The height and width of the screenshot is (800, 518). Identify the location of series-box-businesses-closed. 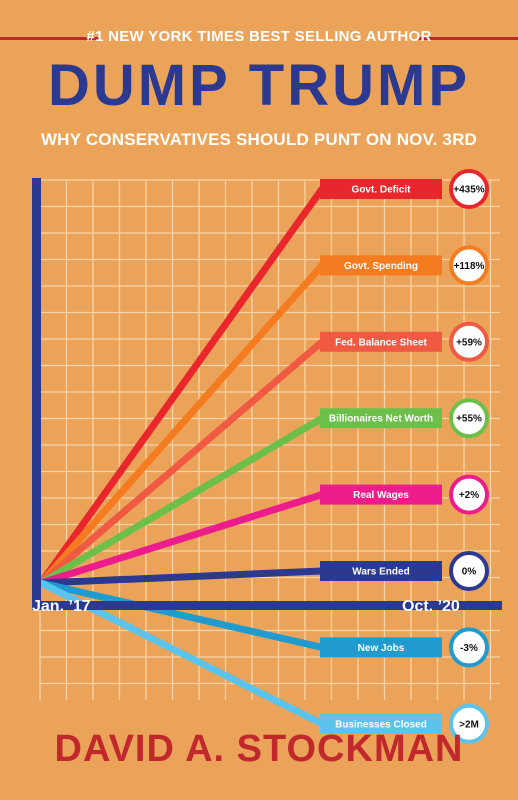
(381, 723).